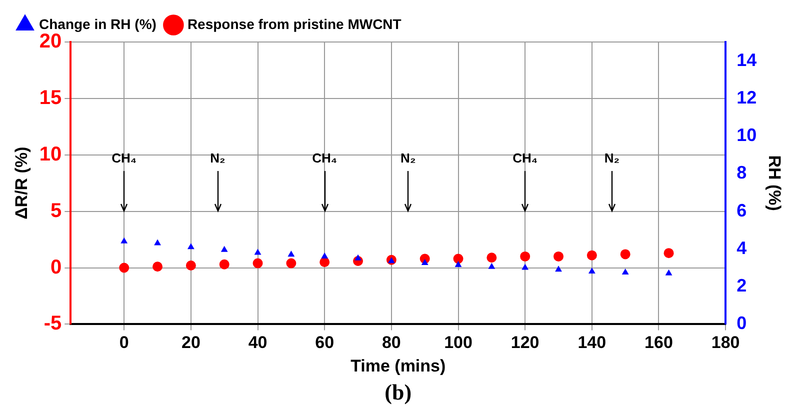 The height and width of the screenshot is (415, 806). I want to click on y2-tick-label: 10, so click(746, 135).